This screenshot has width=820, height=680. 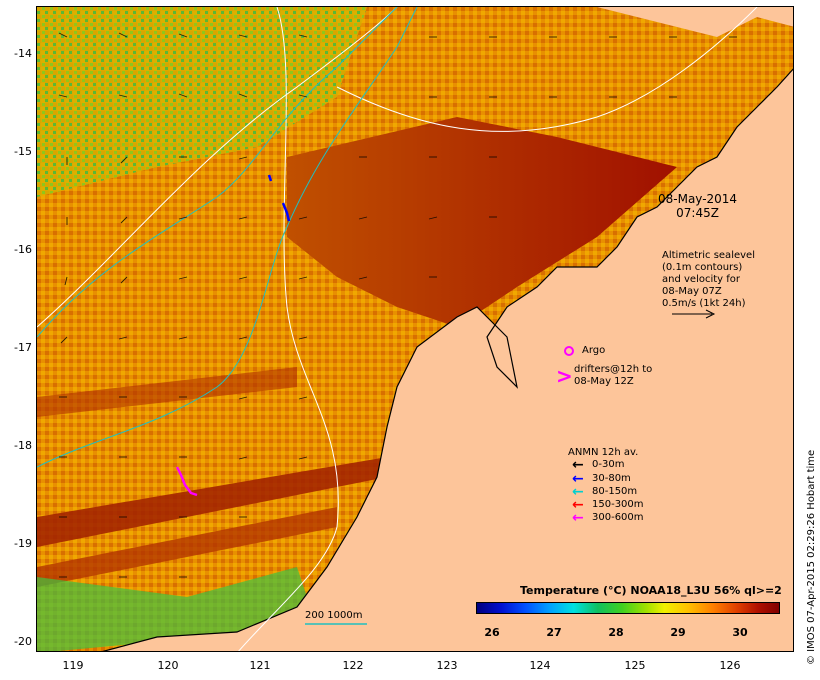 What do you see at coordinates (694, 314) in the screenshot?
I see `velocity-scale-arrow` at bounding box center [694, 314].